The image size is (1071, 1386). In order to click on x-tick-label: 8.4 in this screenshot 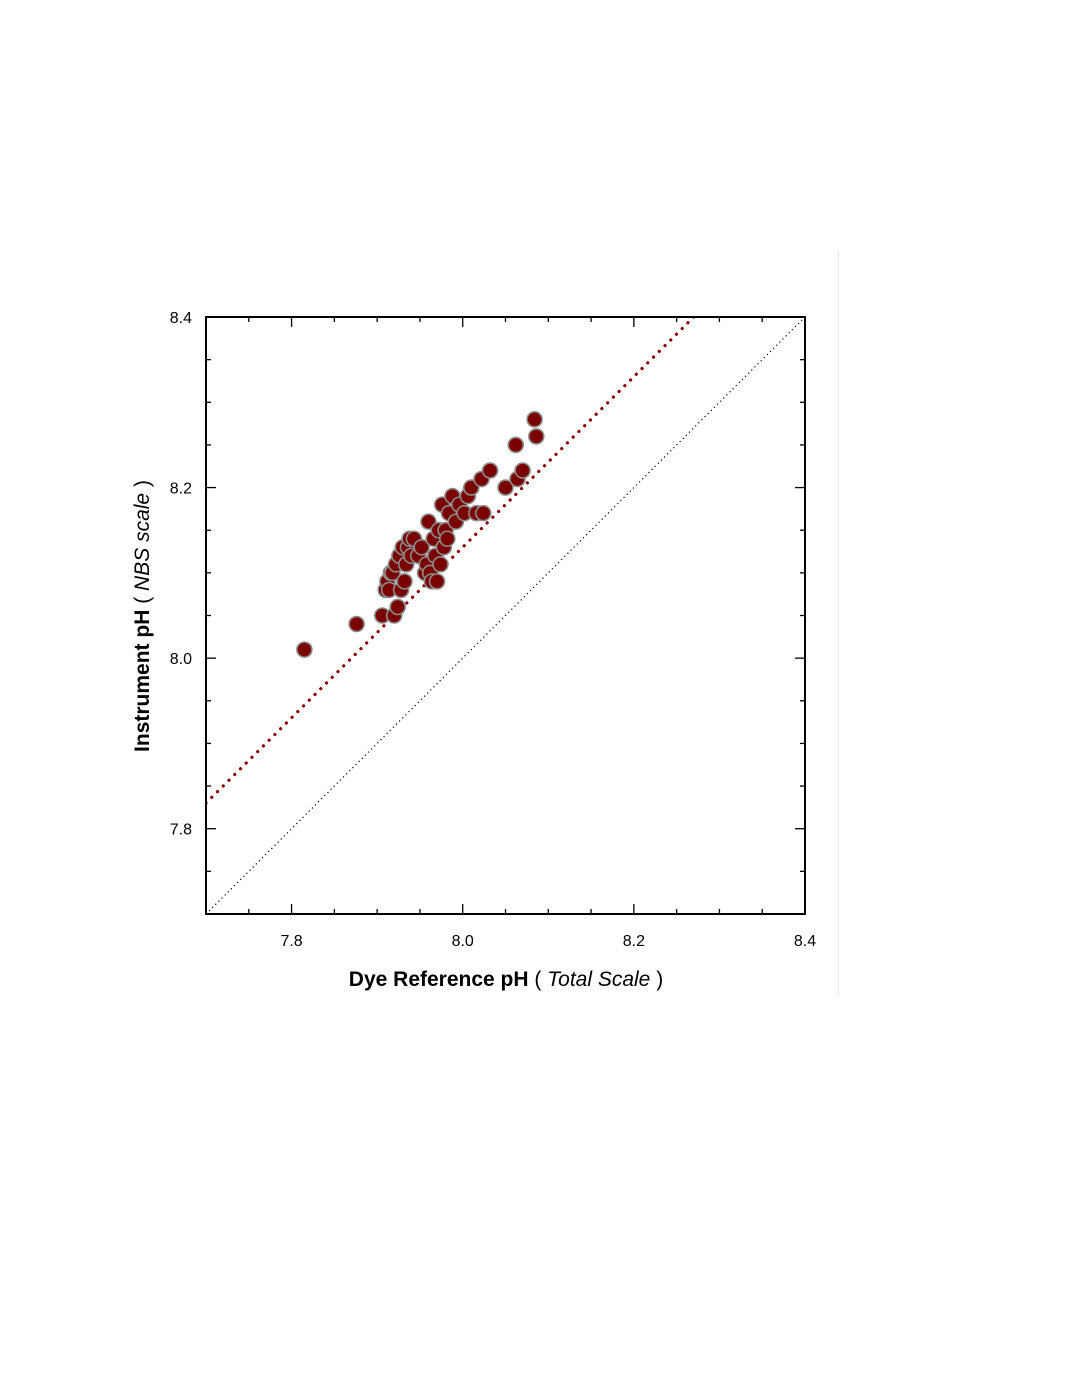, I will do `click(805, 941)`.